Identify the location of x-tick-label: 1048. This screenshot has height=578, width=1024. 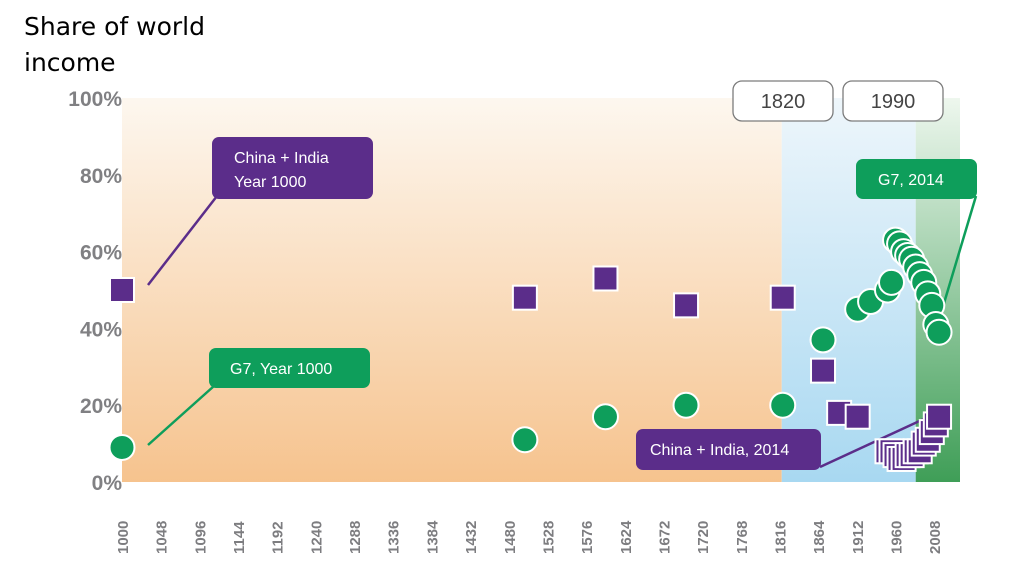
(162, 537).